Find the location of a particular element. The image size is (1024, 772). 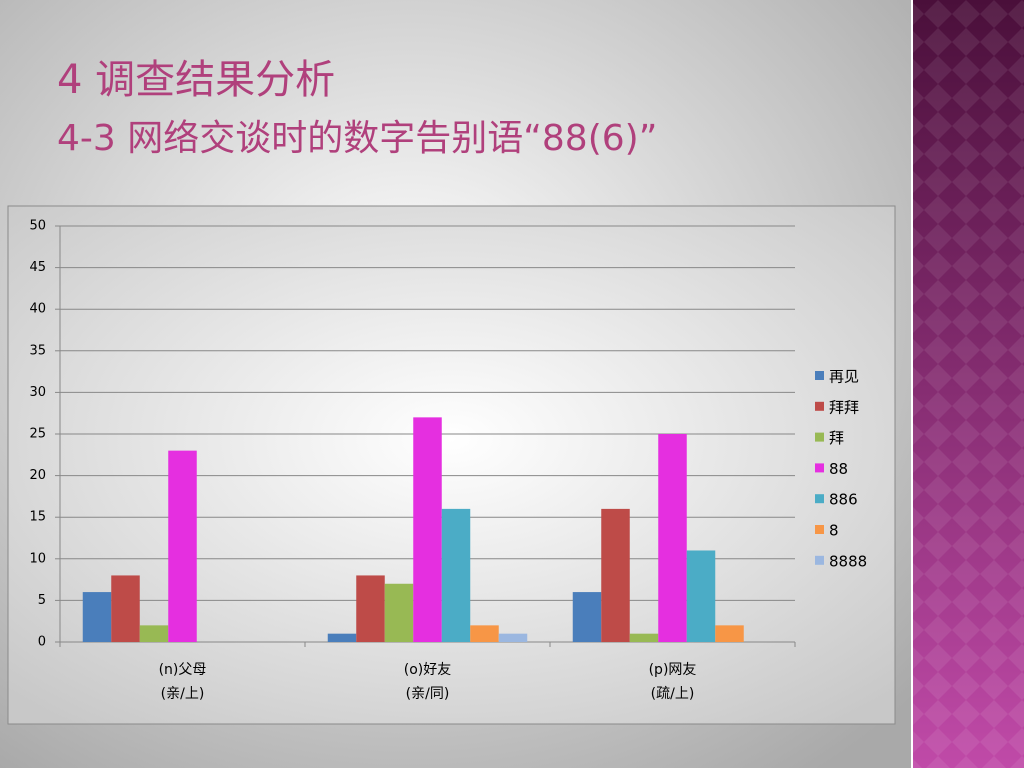

y-tick-label: 20 is located at coordinates (37, 475).